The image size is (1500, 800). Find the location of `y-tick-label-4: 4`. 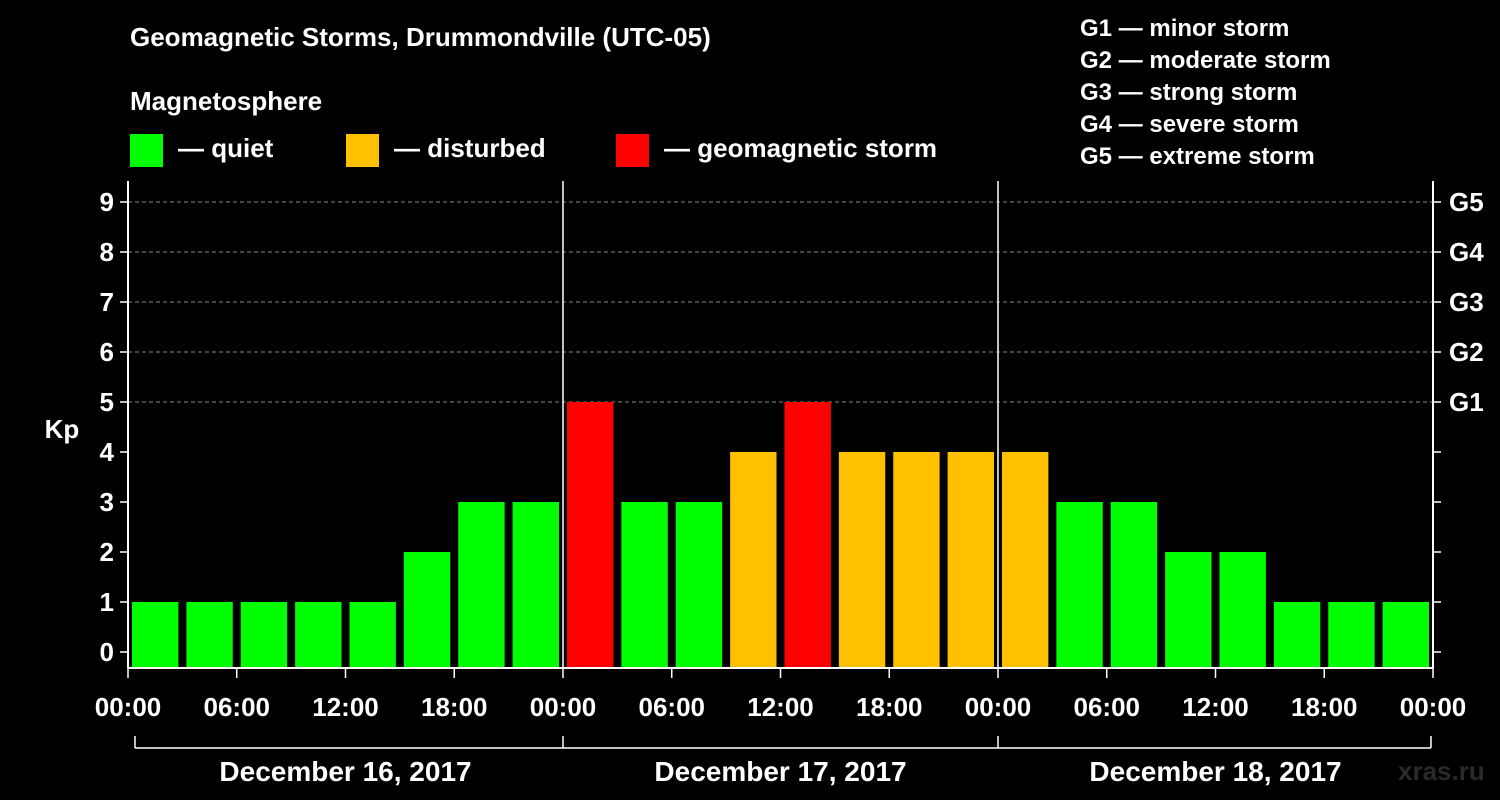

y-tick-label-4: 4 is located at coordinates (107, 452).